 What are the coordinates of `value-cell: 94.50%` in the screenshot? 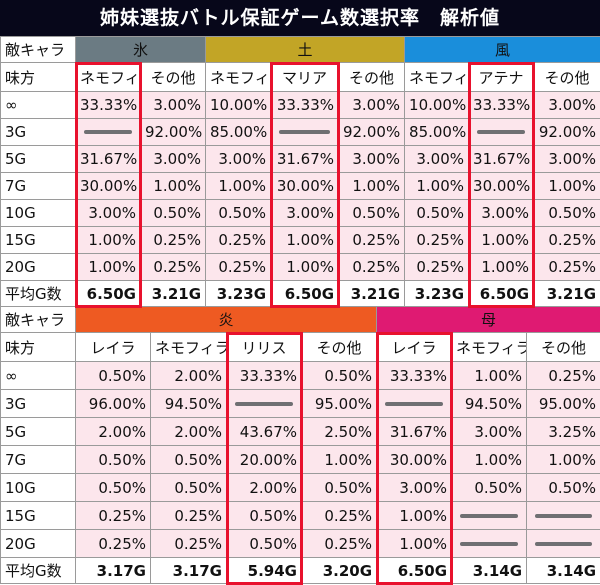 It's located at (189, 404).